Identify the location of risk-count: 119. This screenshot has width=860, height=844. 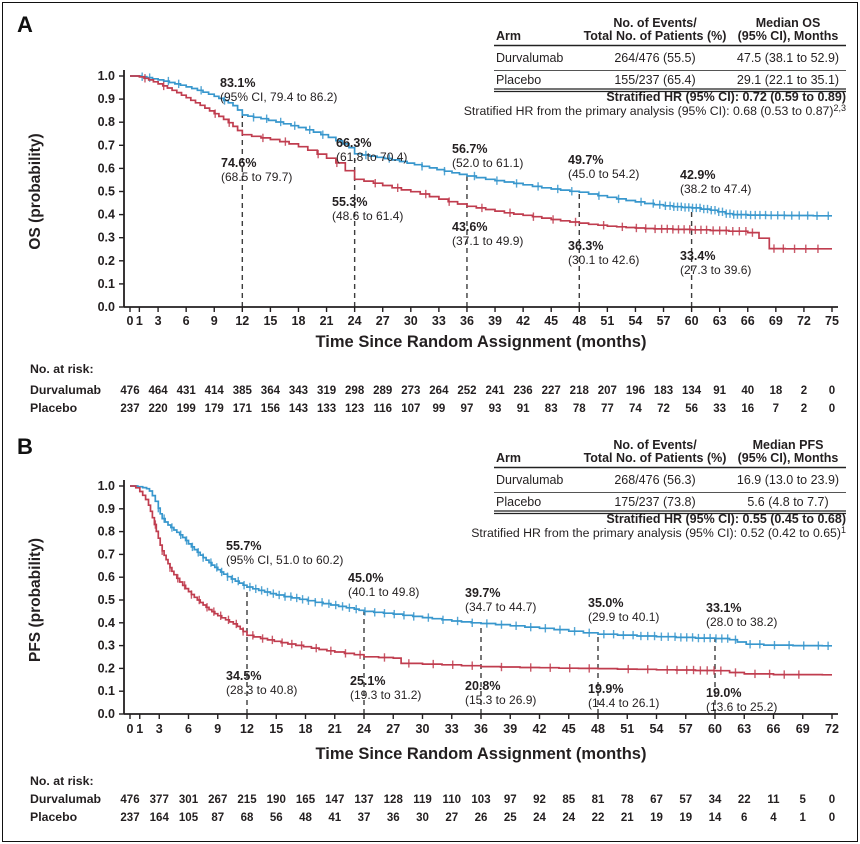
(422, 800).